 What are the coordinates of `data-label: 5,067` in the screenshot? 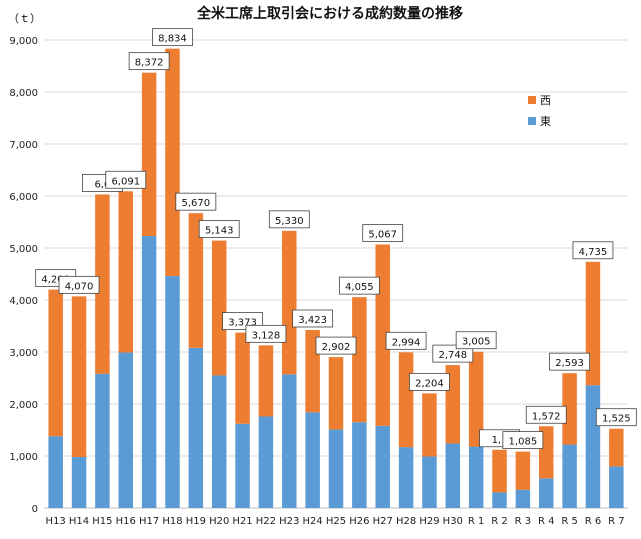 It's located at (383, 233).